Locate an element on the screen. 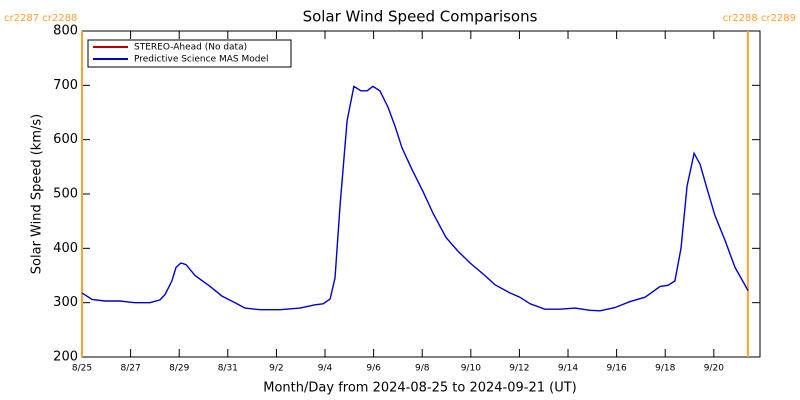  x-tick-label: 9/16 is located at coordinates (617, 369).